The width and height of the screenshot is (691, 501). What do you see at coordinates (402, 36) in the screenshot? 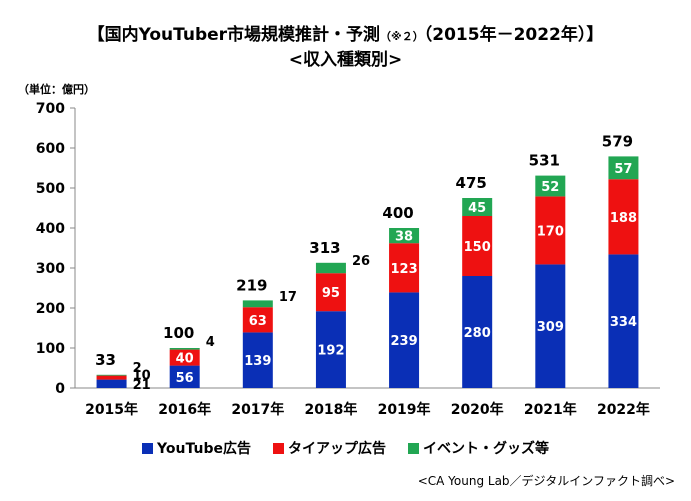
I see `chart-title-note: （※２）` at bounding box center [402, 36].